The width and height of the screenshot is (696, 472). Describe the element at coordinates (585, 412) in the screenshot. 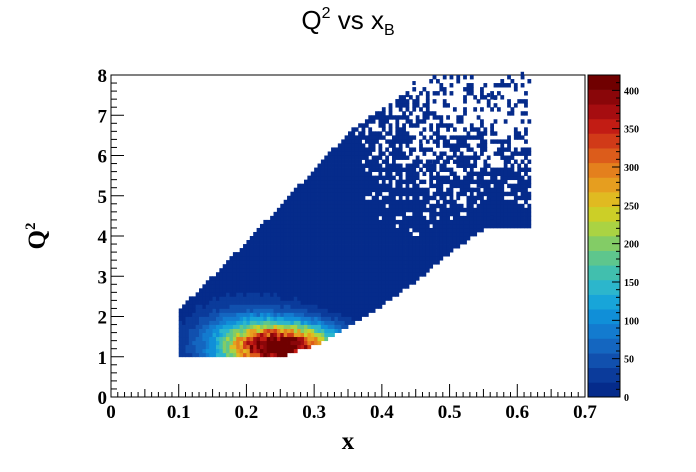

I see `x-tick-label: 0.7` at that location.